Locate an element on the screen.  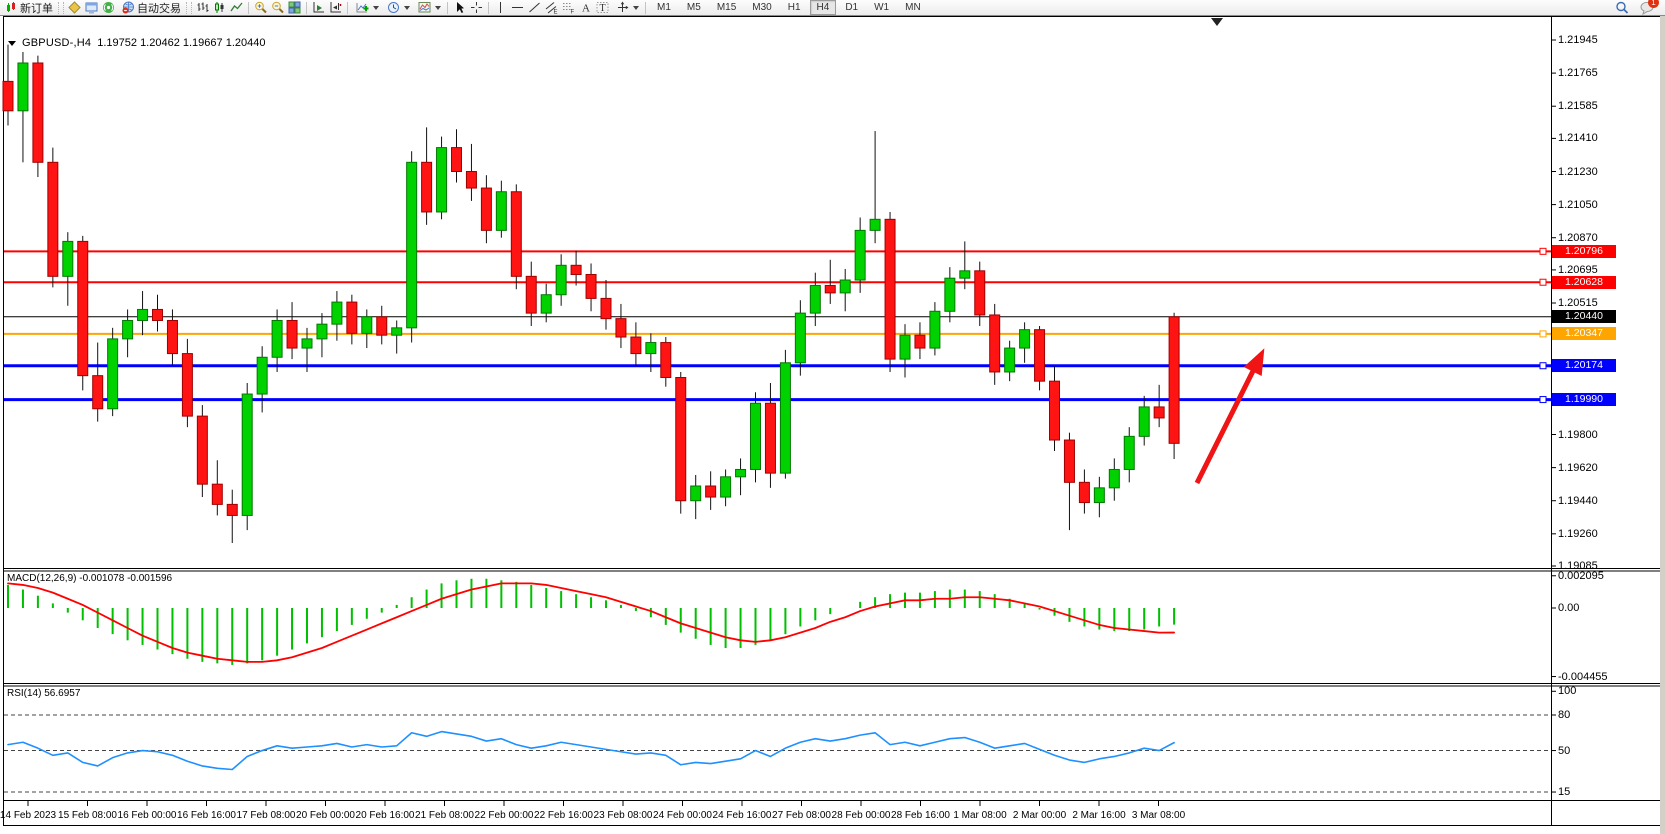
templates-button is located at coordinates (428, 7).